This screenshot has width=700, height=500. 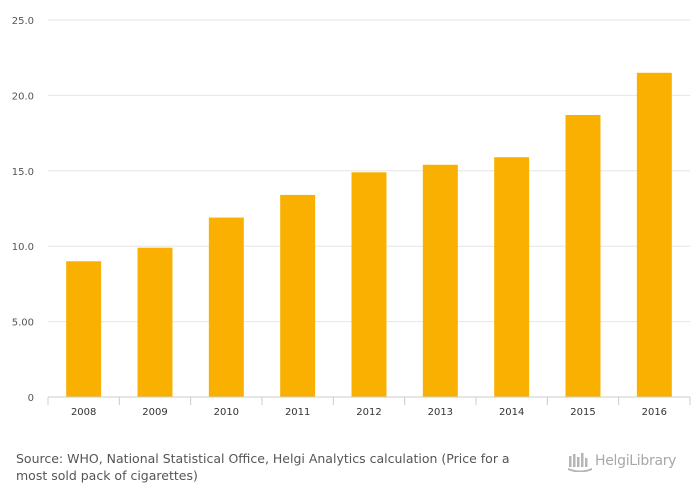 What do you see at coordinates (83, 412) in the screenshot?
I see `x-tick-label: 2008` at bounding box center [83, 412].